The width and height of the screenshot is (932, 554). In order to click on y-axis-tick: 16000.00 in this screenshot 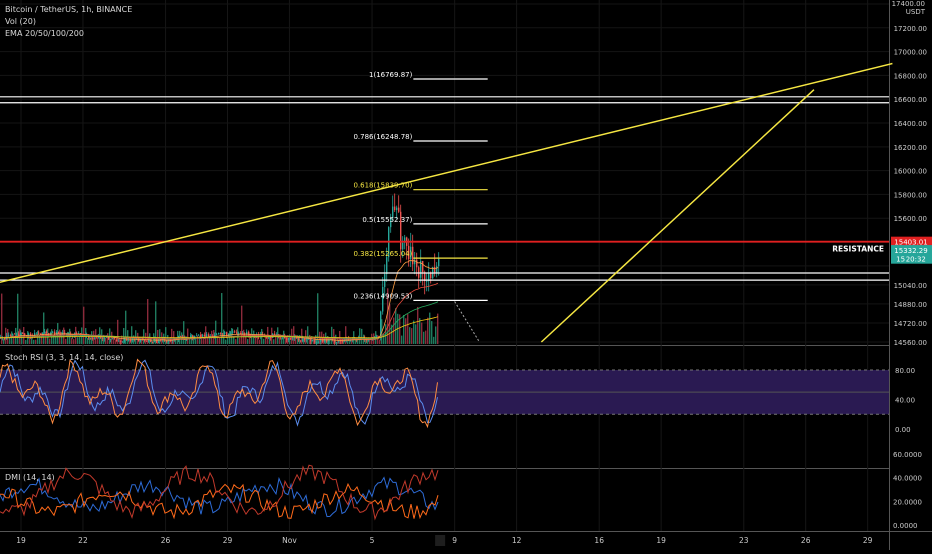, I will do `click(910, 172)`.